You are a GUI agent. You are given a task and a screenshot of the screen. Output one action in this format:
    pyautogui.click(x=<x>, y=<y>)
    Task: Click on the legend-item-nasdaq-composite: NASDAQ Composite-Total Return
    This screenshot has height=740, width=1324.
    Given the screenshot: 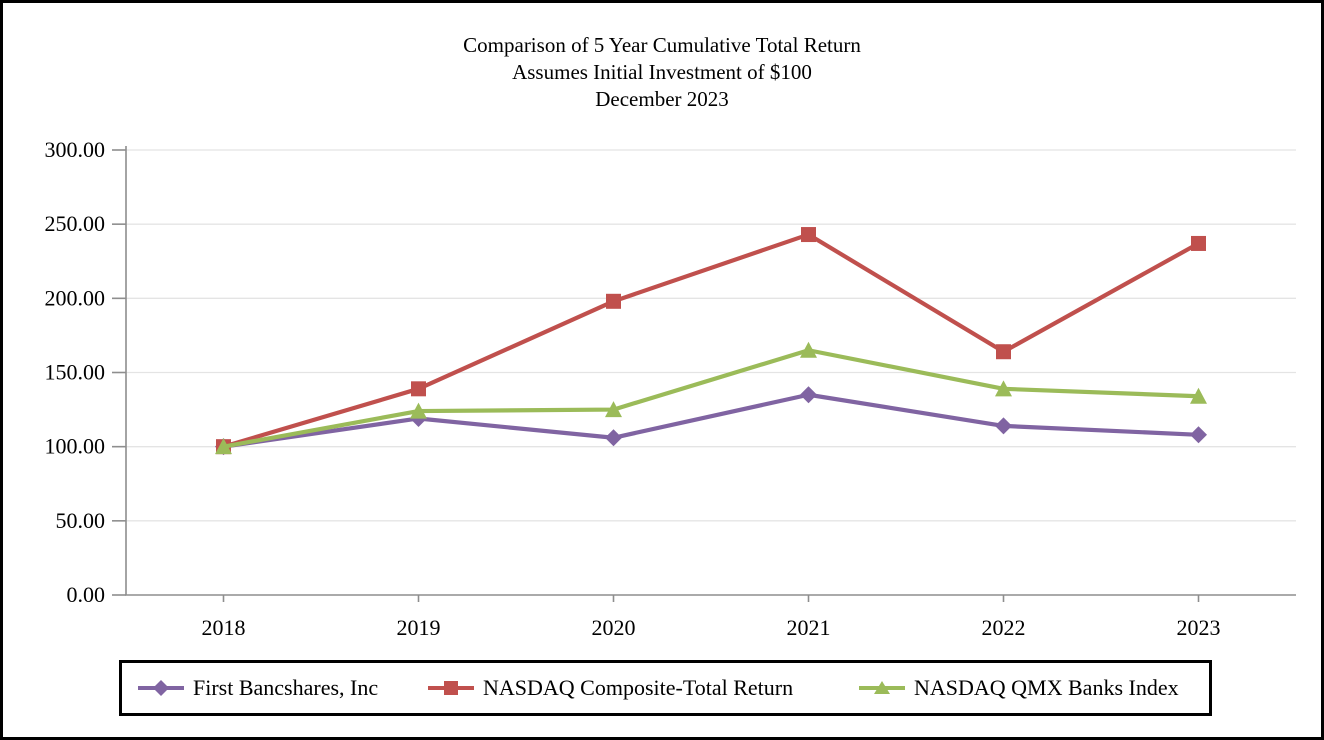 What is the action you would take?
    pyautogui.click(x=610, y=688)
    